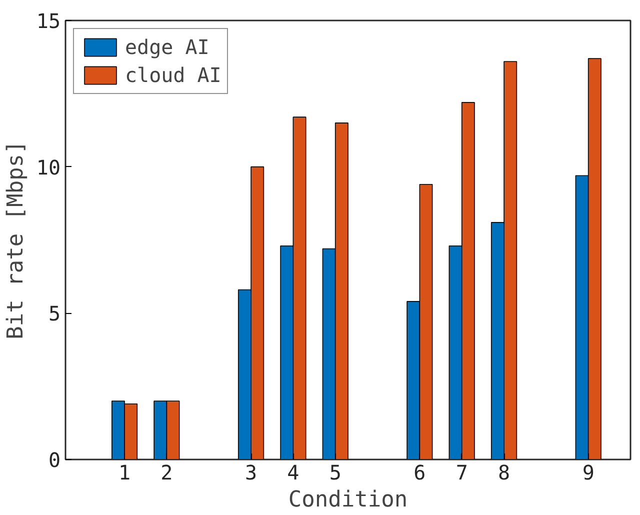  Describe the element at coordinates (420, 472) in the screenshot. I see `x-tick-label: 6` at that location.